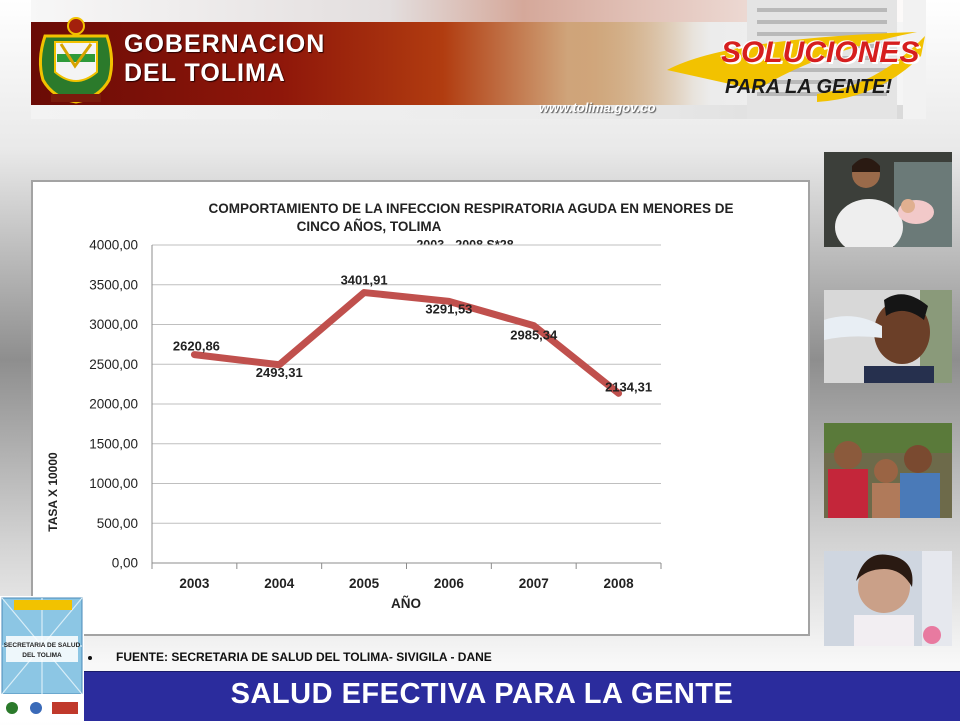 This screenshot has width=960, height=725. Describe the element at coordinates (113, 324) in the screenshot. I see `y-tick-label: 3000,00` at that location.